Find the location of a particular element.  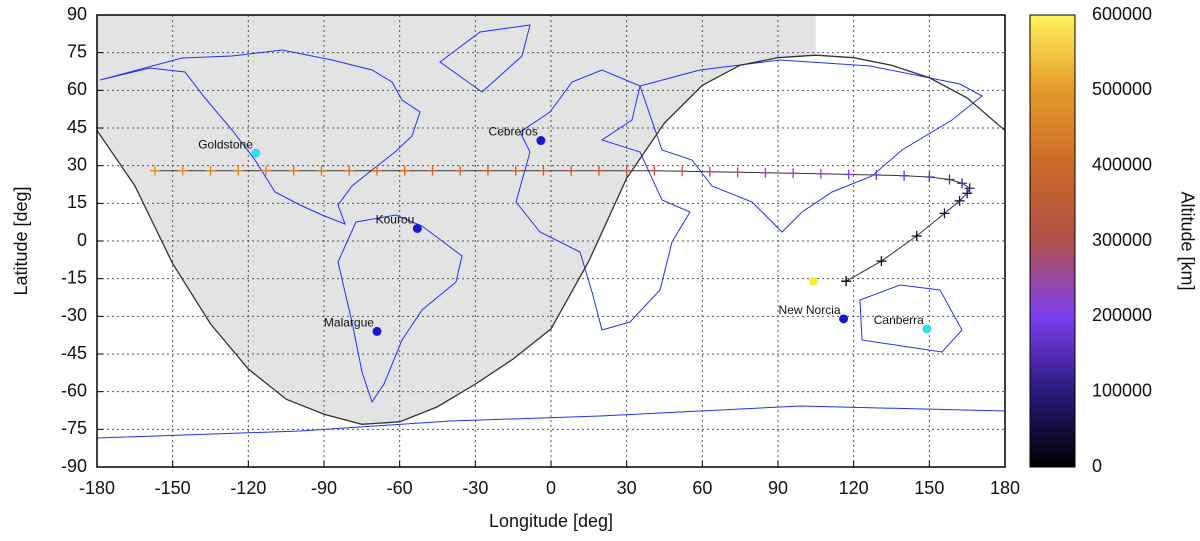

y-axis-label: Latitude [deg] is located at coordinates (21, 240).